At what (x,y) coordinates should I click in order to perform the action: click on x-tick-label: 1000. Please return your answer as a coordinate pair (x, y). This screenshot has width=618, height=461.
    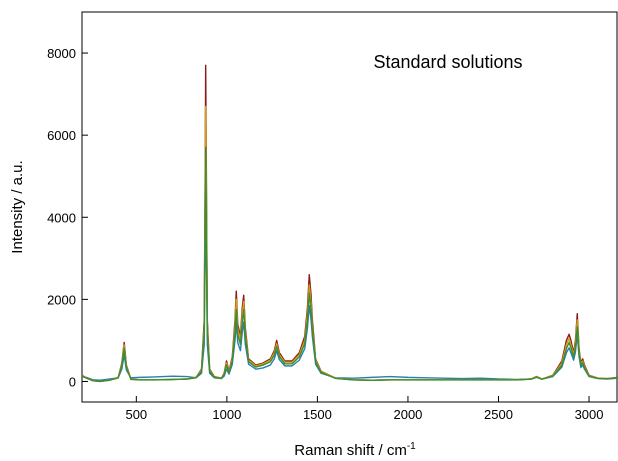
    Looking at the image, I should click on (226, 414).